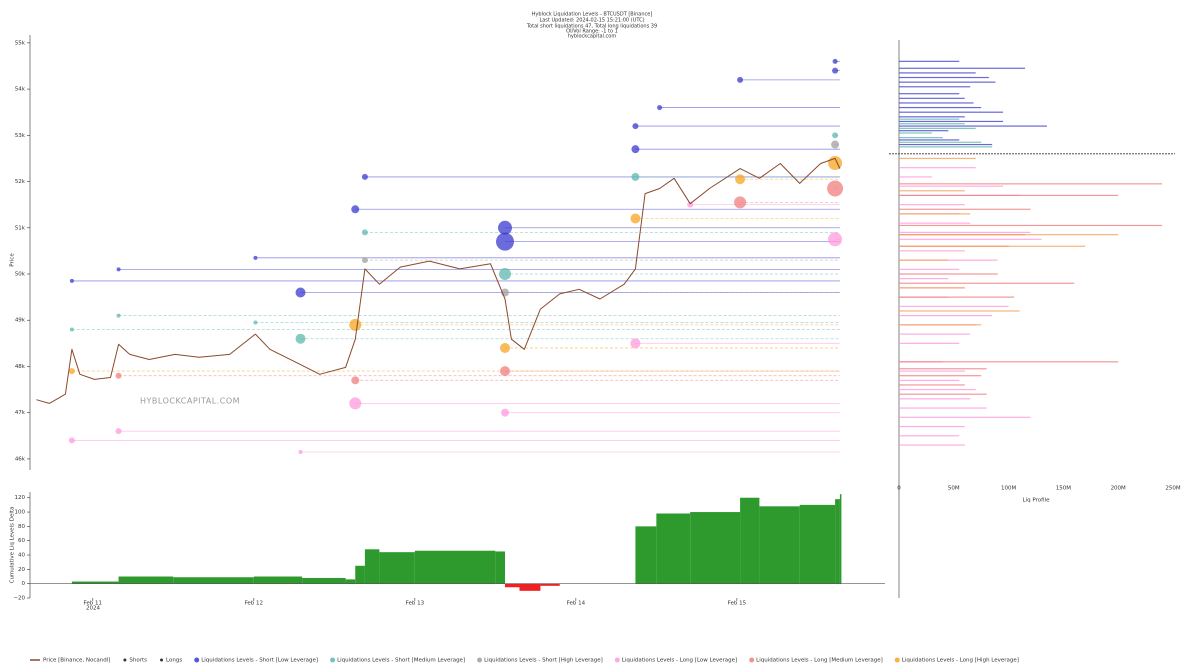 The height and width of the screenshot is (669, 1200). I want to click on x-tick-label: Feb 14, so click(576, 604).